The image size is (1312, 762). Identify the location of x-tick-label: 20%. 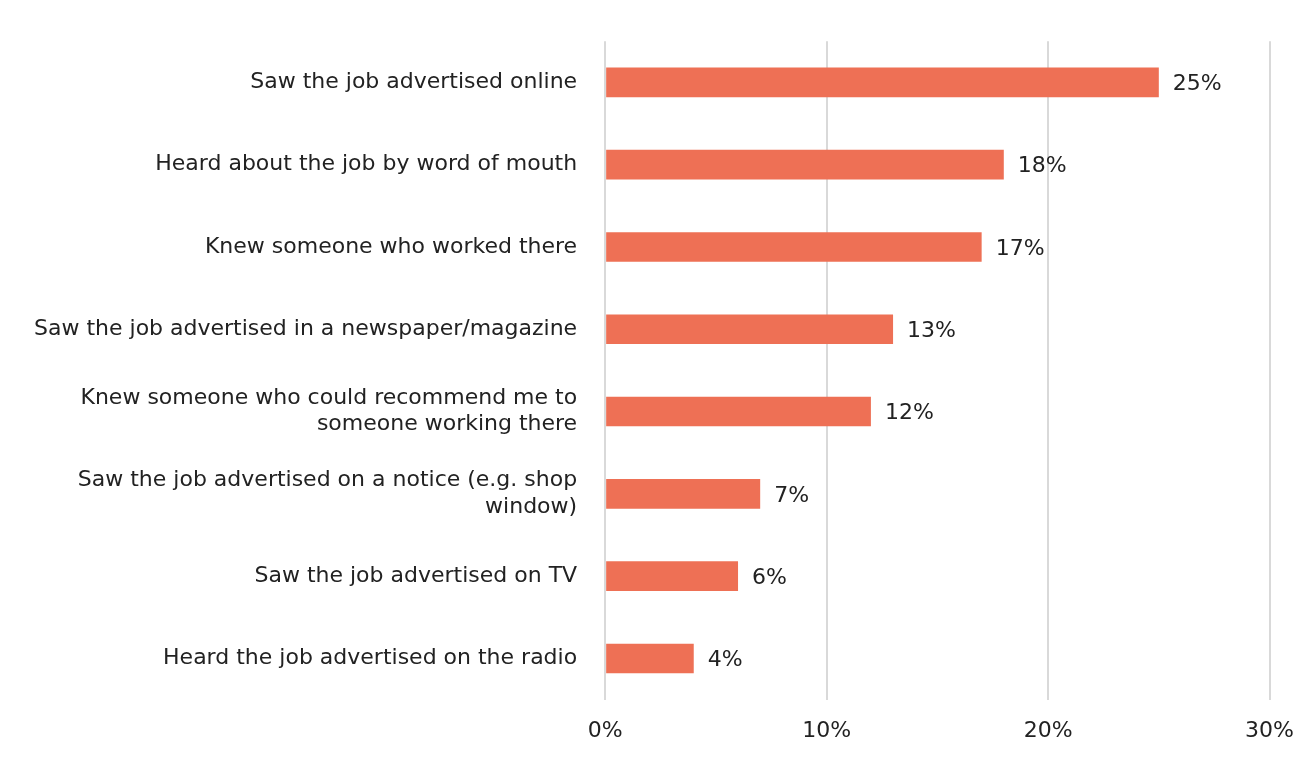
(1048, 729).